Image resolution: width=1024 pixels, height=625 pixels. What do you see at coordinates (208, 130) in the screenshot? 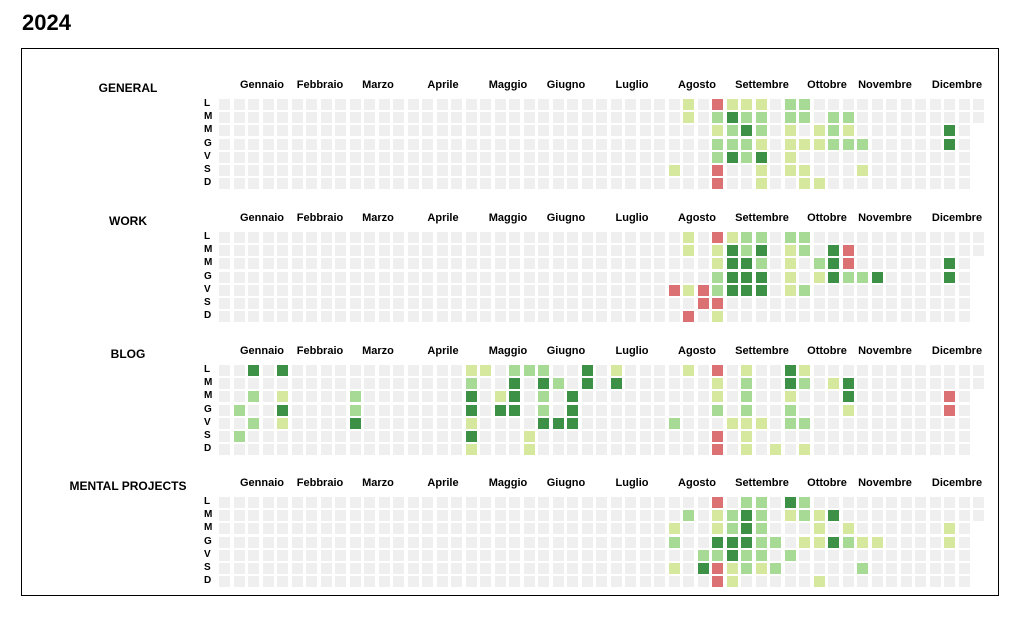
I see `day-label: M` at bounding box center [208, 130].